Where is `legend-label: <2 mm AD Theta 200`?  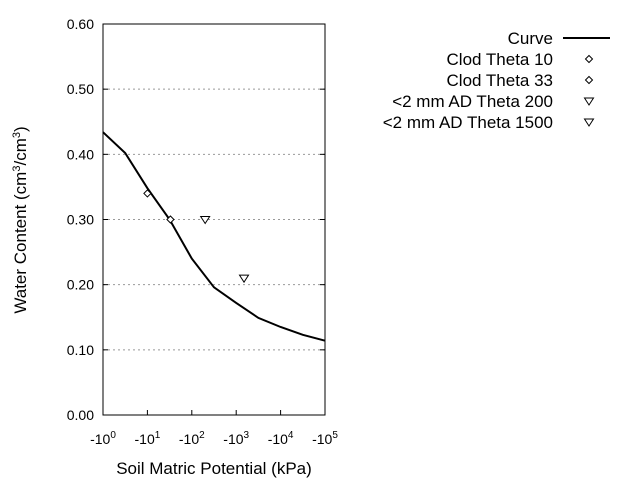
legend-label: <2 mm AD Theta 200 is located at coordinates (472, 101).